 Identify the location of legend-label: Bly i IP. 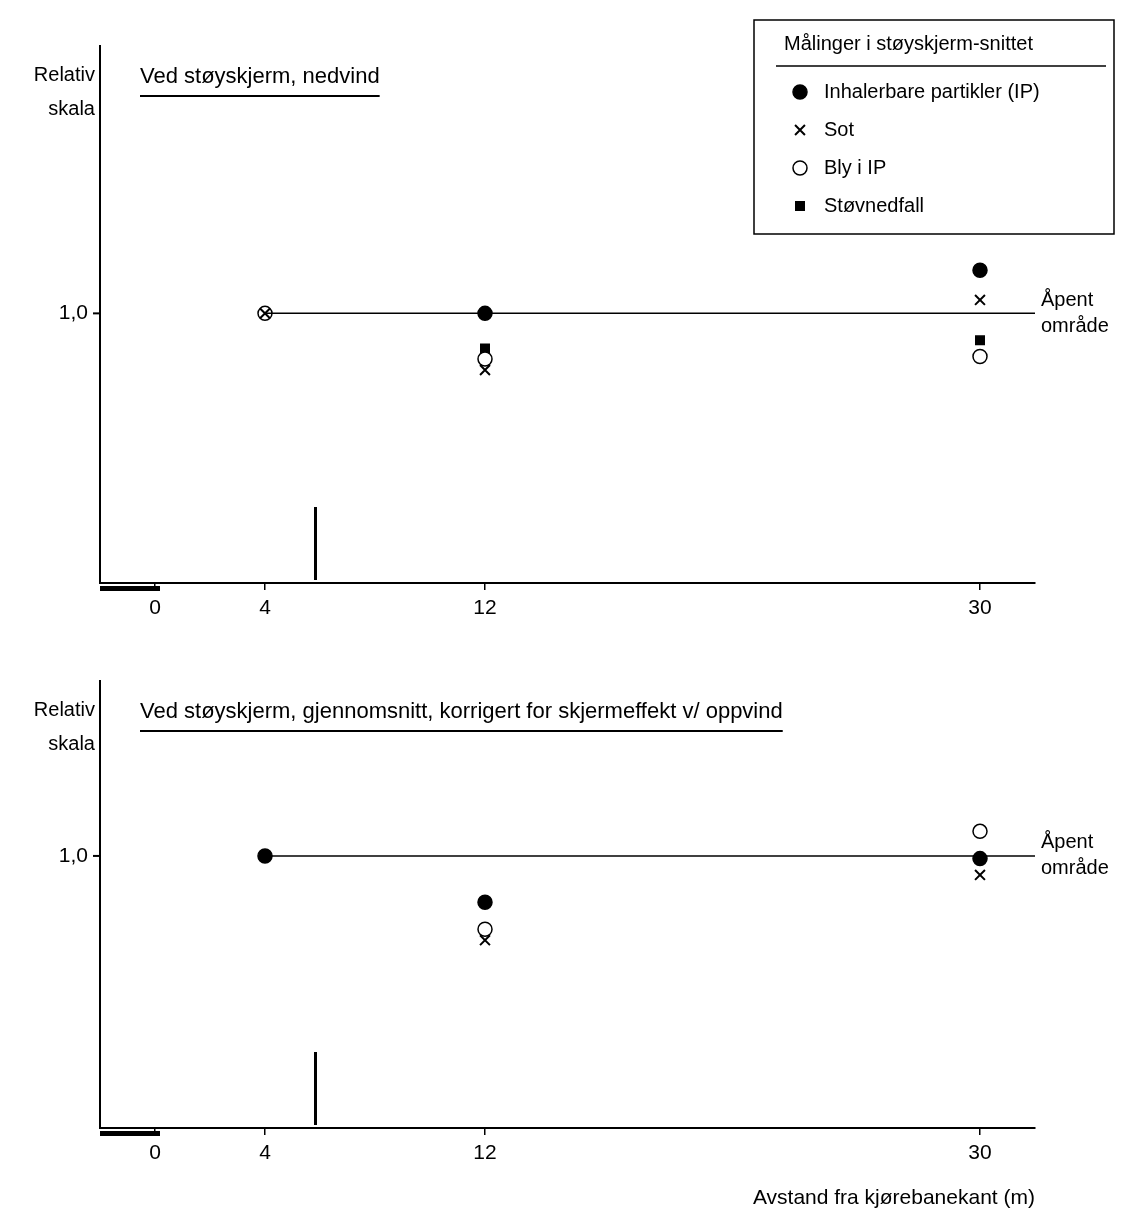
(855, 166).